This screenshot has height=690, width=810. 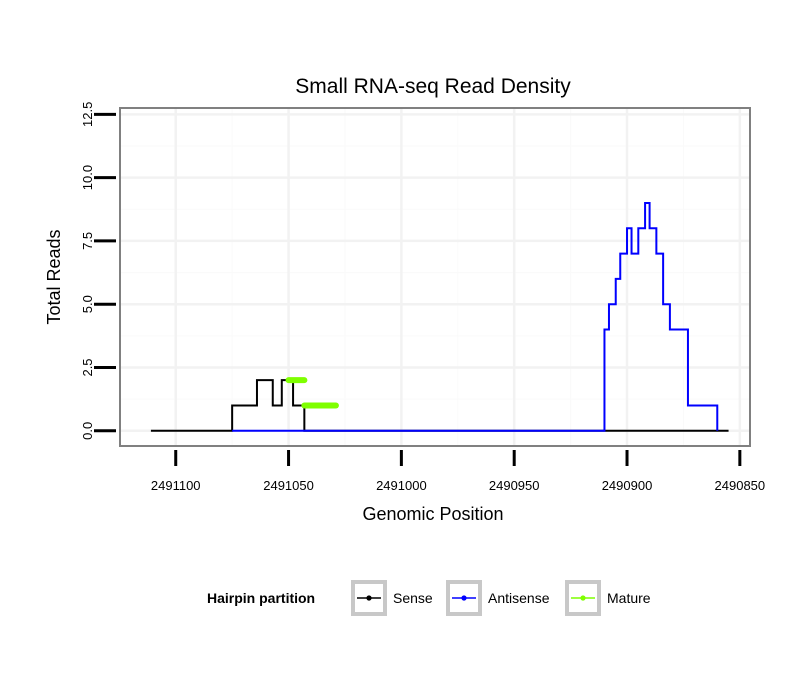 What do you see at coordinates (261, 598) in the screenshot?
I see `legend-title: Hairpin partition` at bounding box center [261, 598].